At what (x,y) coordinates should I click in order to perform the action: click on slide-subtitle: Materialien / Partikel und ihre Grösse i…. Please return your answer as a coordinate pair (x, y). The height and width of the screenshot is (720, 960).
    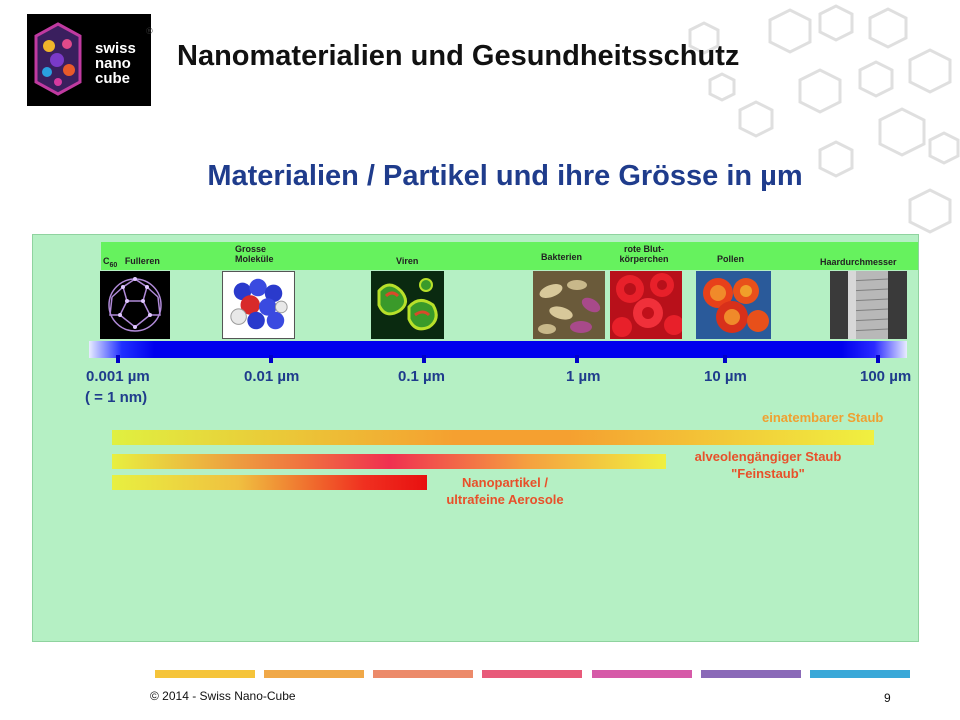
    Looking at the image, I should click on (505, 176).